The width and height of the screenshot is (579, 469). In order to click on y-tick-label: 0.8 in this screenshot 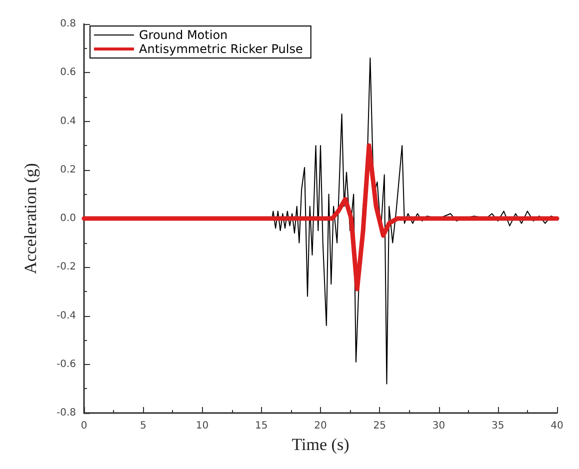, I will do `click(68, 24)`.